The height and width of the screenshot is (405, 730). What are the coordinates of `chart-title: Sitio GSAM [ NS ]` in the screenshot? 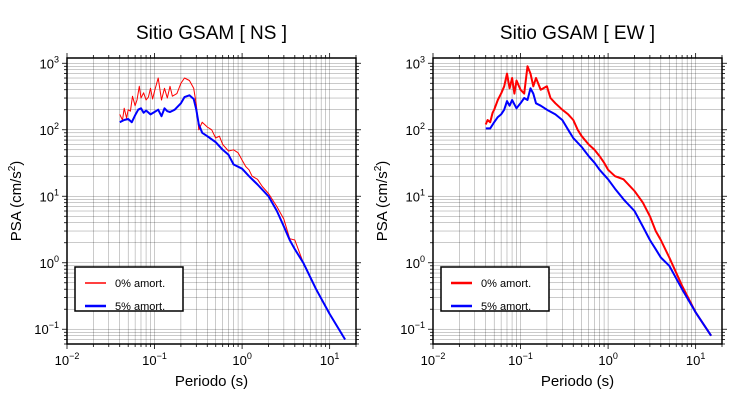 It's located at (211, 33).